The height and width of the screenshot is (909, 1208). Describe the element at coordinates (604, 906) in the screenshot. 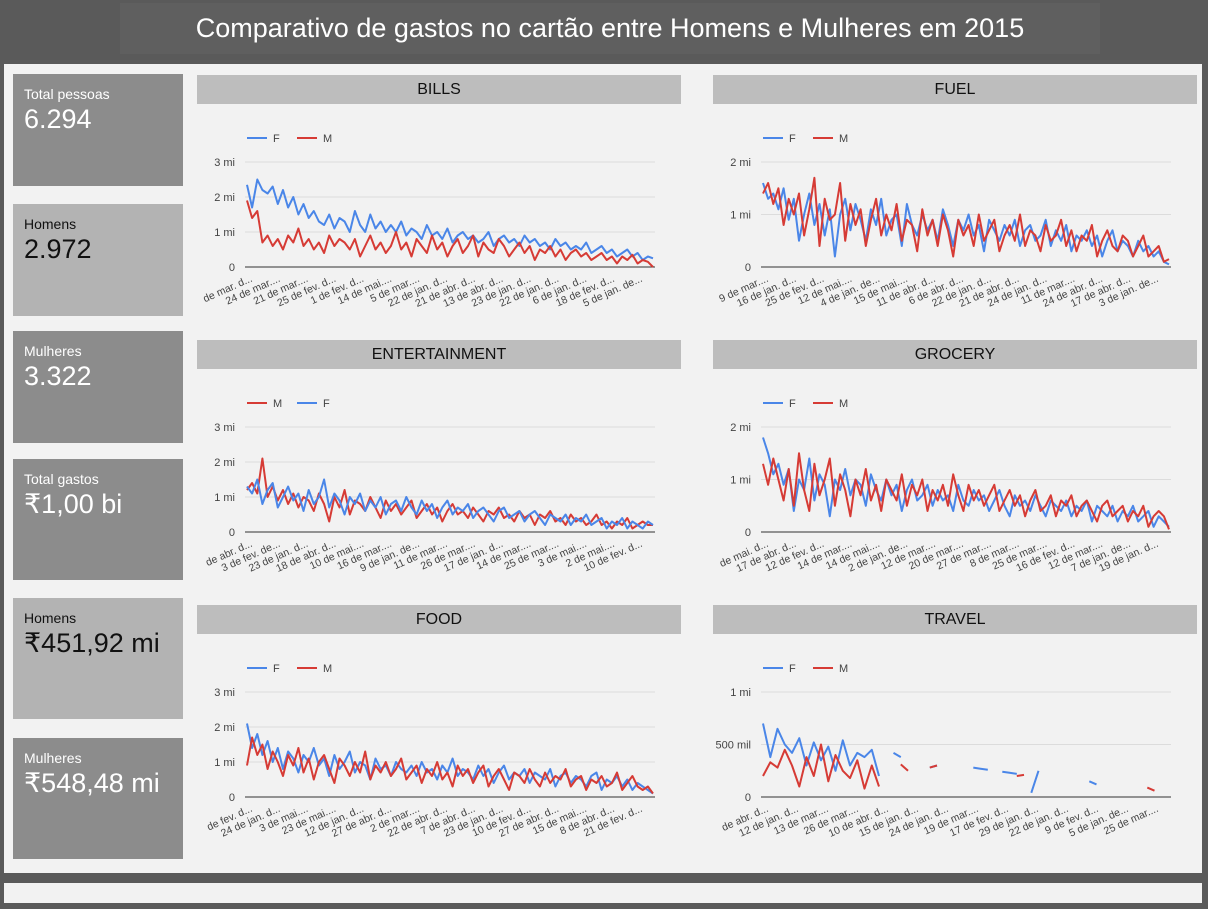

I see `bottom-edge` at that location.